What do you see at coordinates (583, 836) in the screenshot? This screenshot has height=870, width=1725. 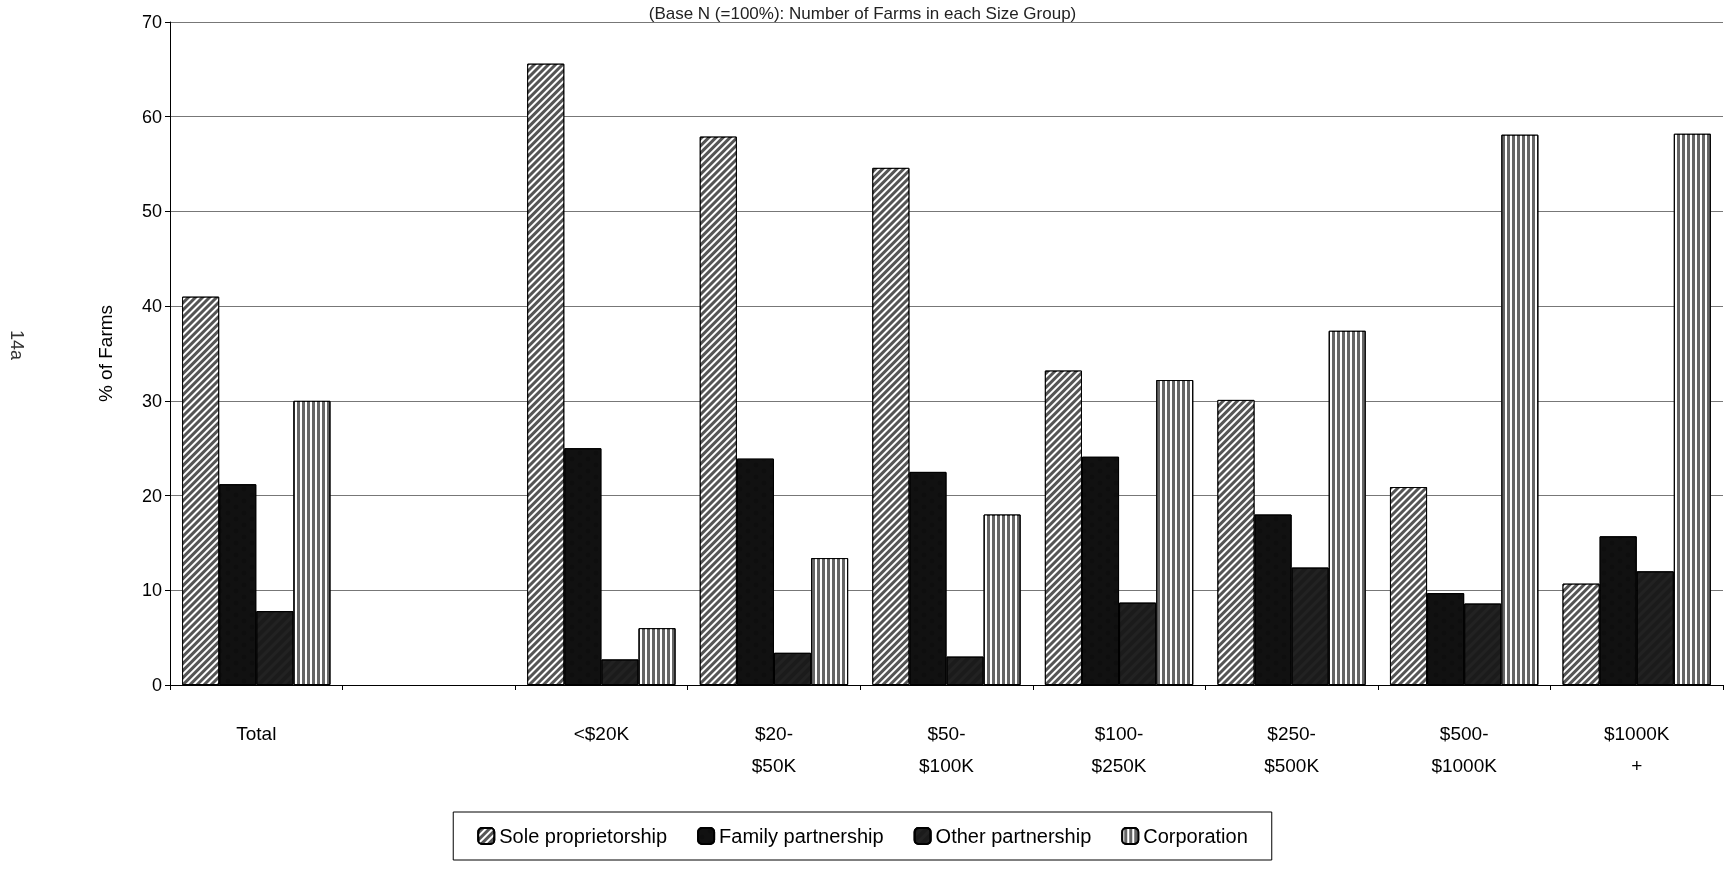 I see `legend-label: Sole proprietorship` at bounding box center [583, 836].